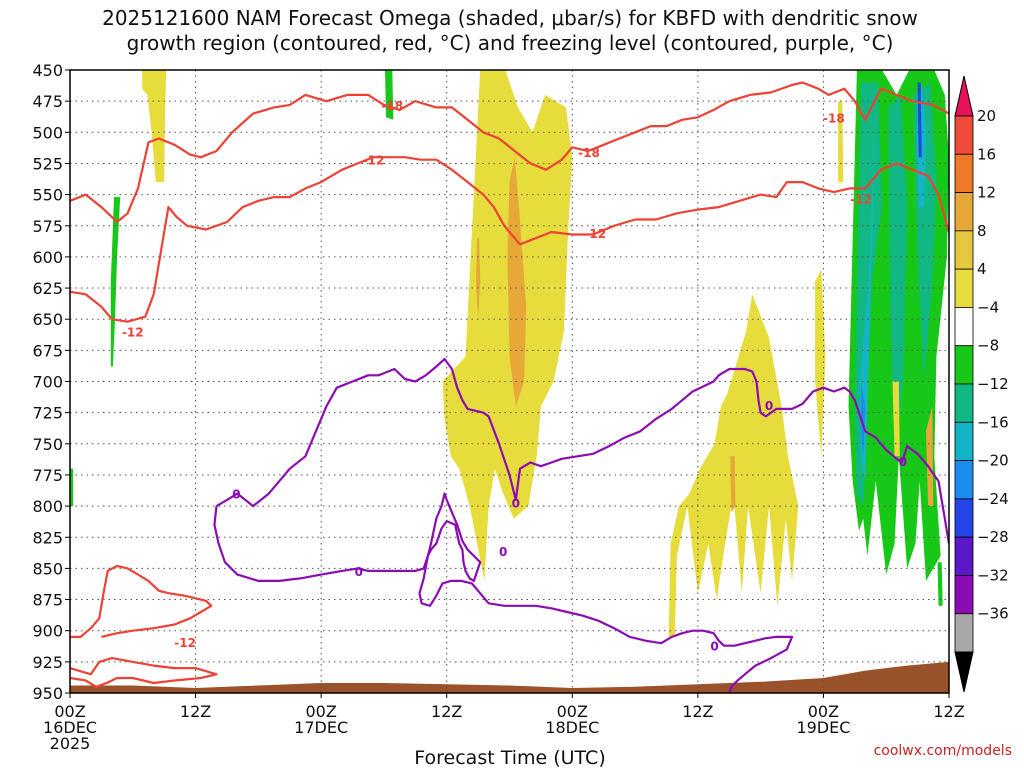 The image size is (1024, 768). Describe the element at coordinates (993, 575) in the screenshot. I see `colorbar-tick-label: −32` at that location.